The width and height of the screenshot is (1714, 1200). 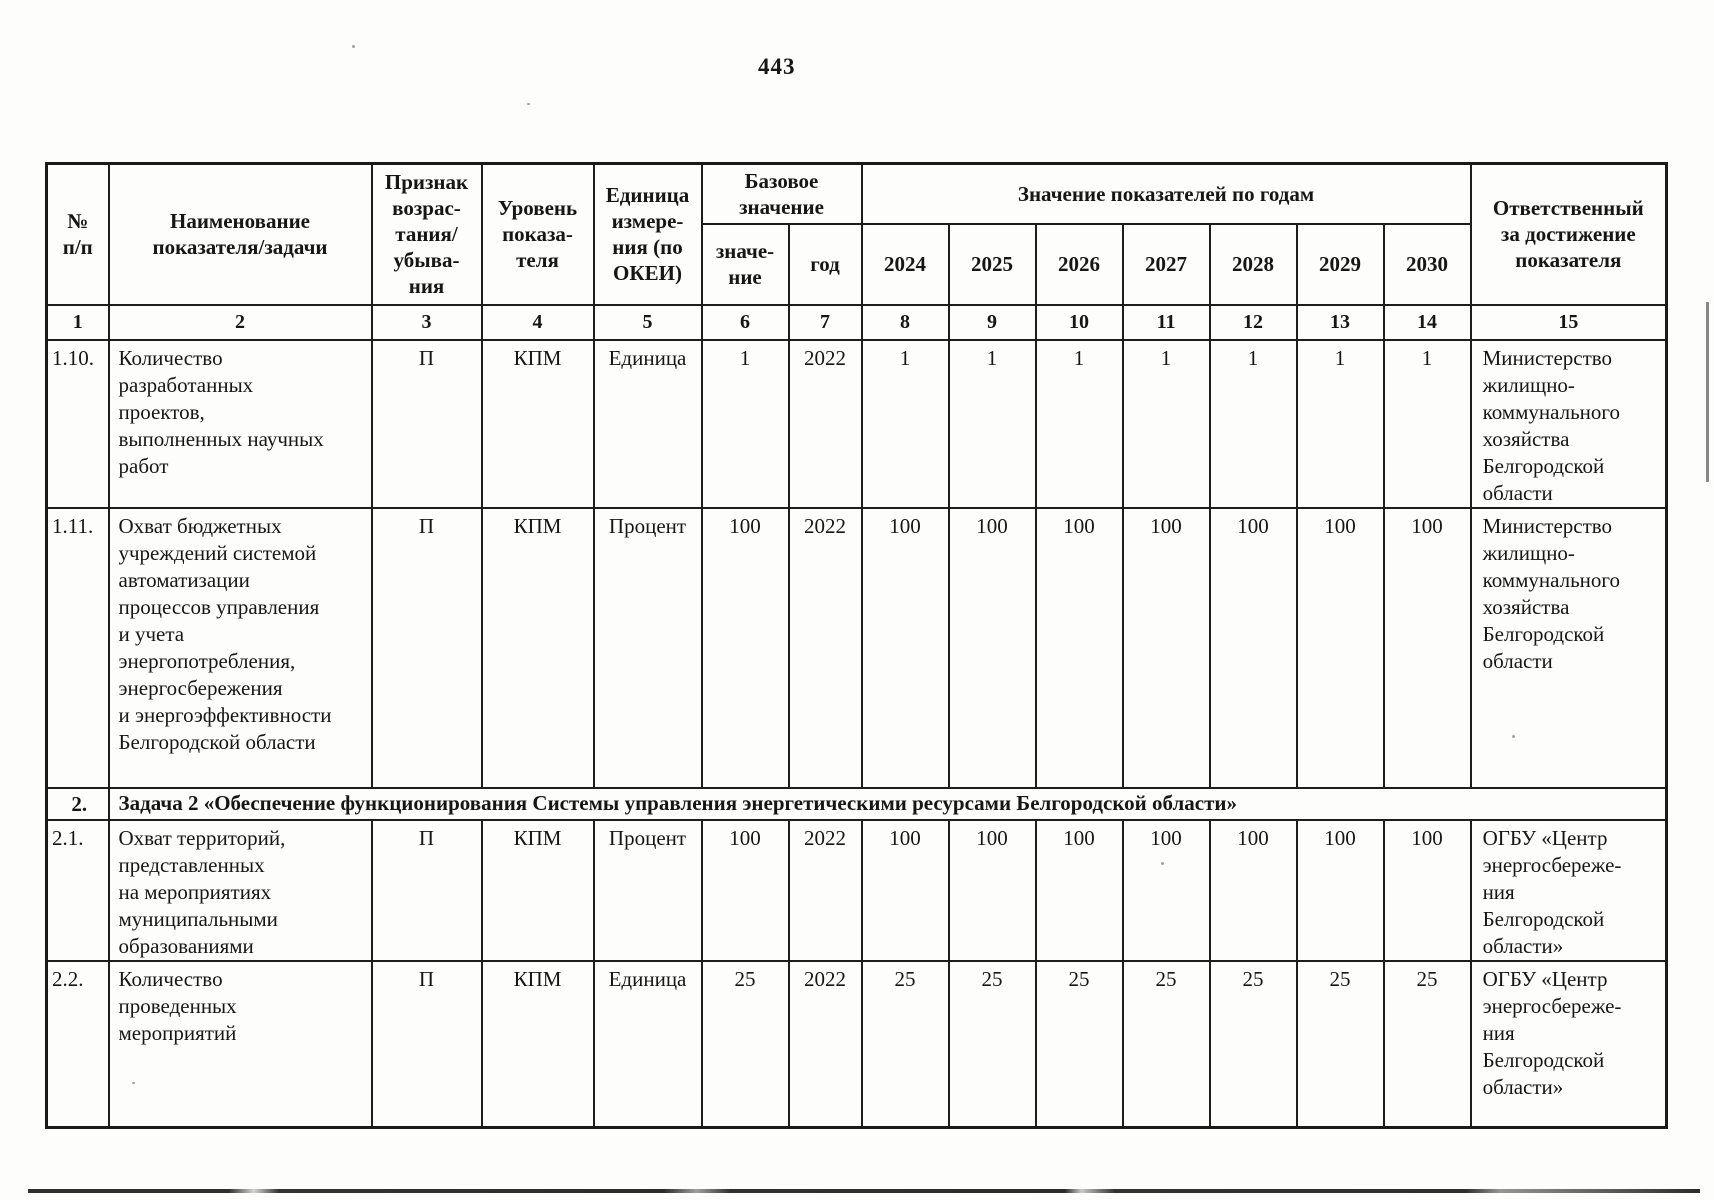 I want to click on header-responsible: Ответственный за достижение показателя, so click(x=1568, y=234).